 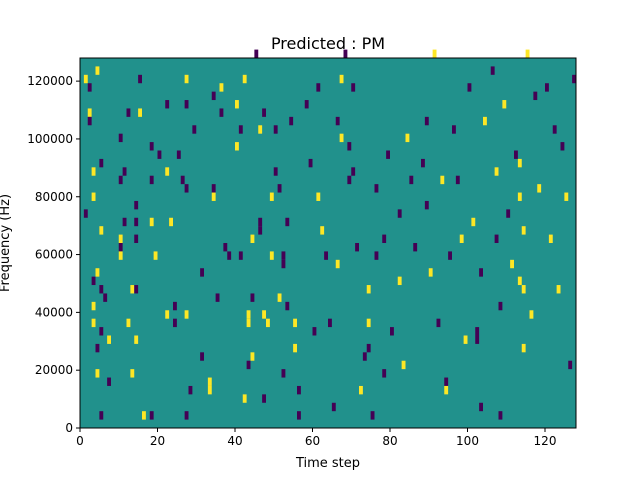 What do you see at coordinates (389, 441) in the screenshot?
I see `x-tick-label: 80` at bounding box center [389, 441].